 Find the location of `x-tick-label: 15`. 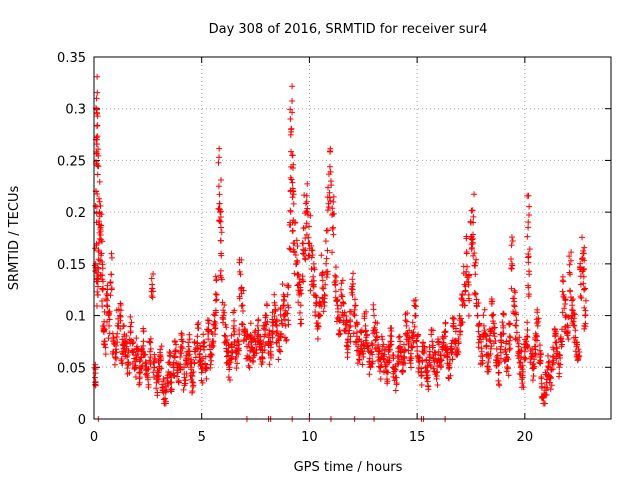

x-tick-label: 15 is located at coordinates (417, 437).